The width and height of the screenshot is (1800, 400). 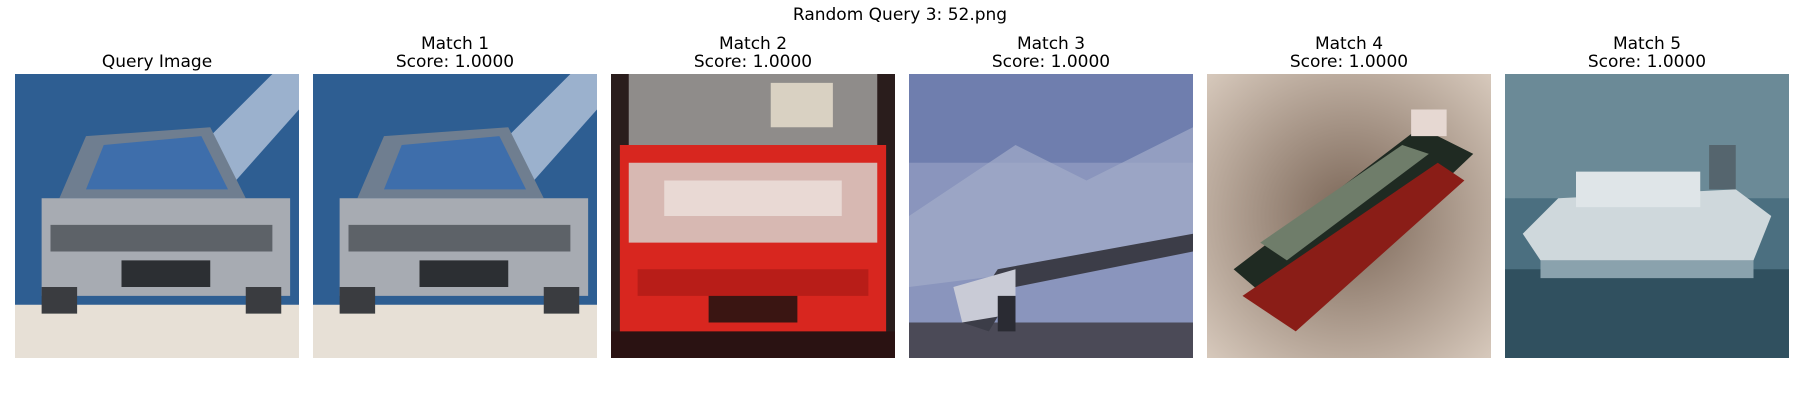 I want to click on panel-title: Match 5 Score: 1.0000, so click(x=1647, y=51).